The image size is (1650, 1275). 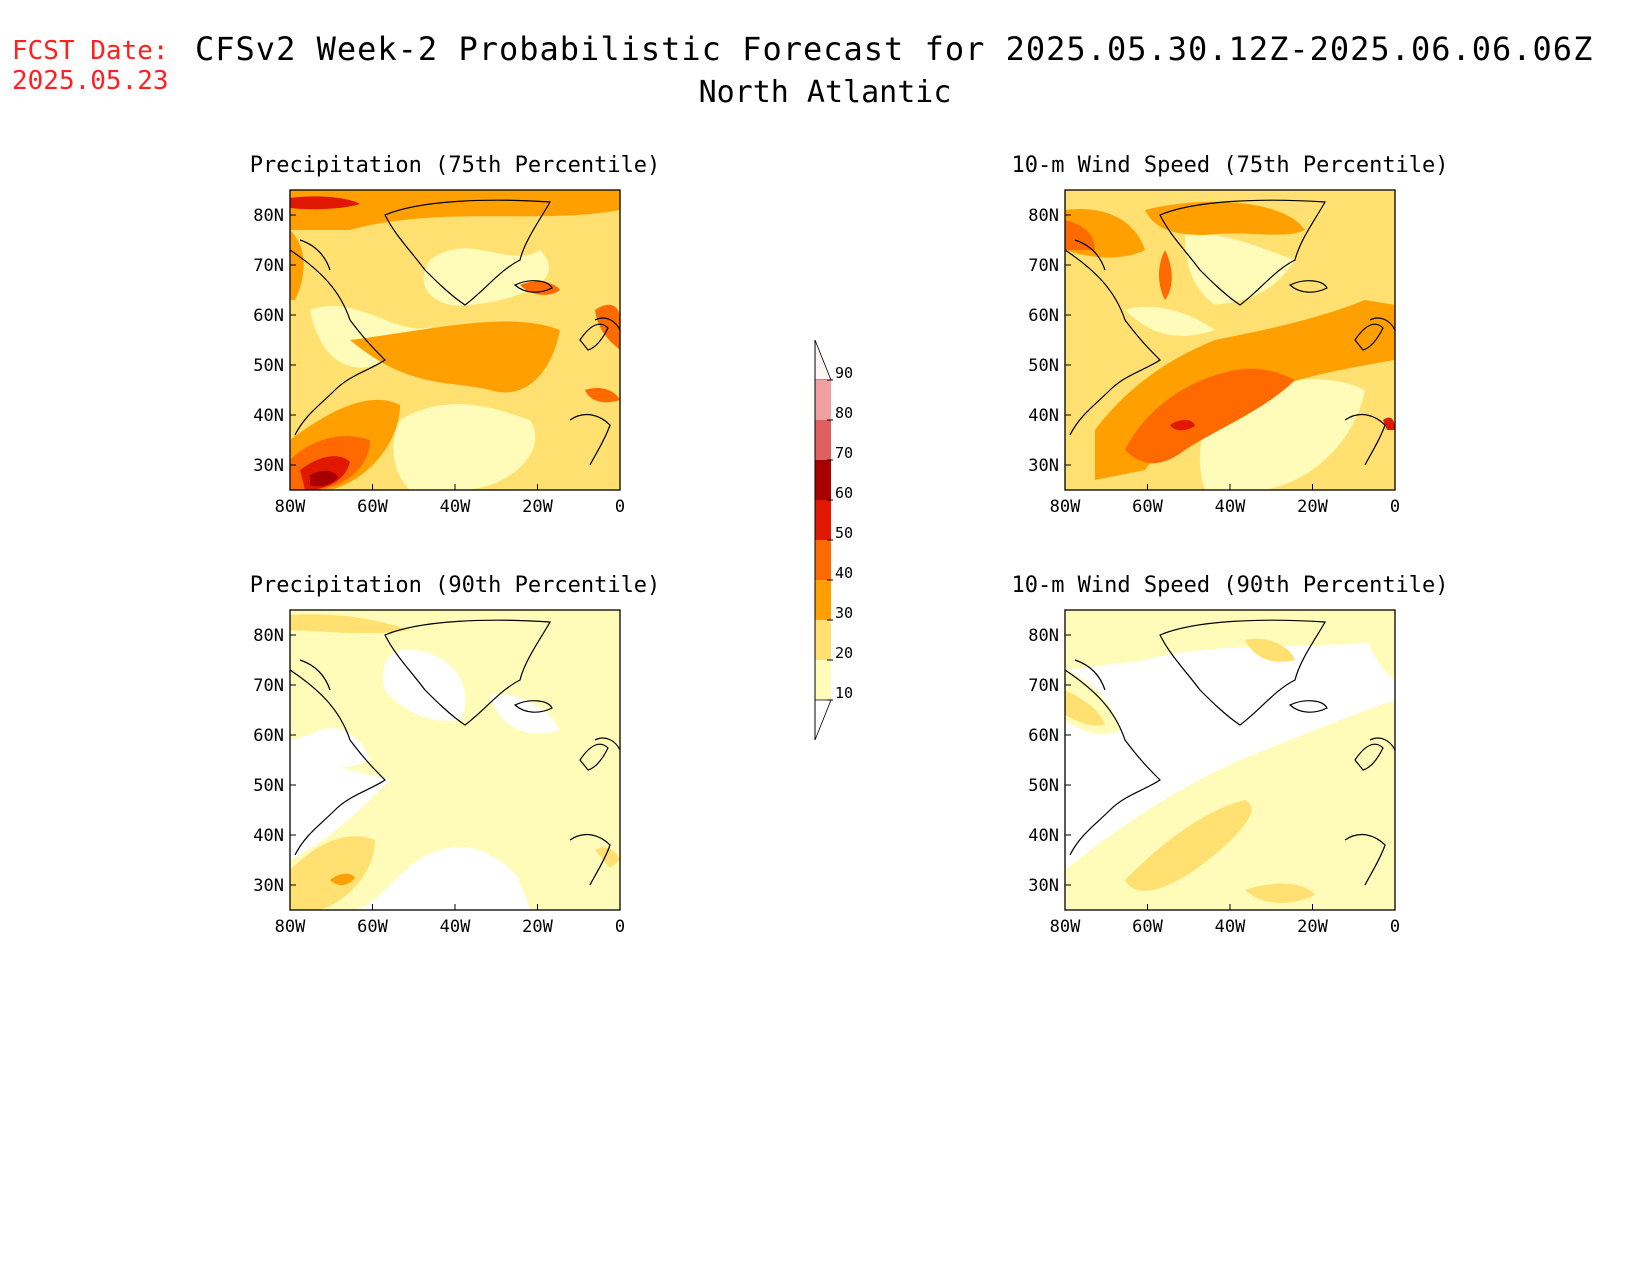 I want to click on panel-wind75: 10-m Wind Speed (75th Percentile), so click(x=1229, y=335).